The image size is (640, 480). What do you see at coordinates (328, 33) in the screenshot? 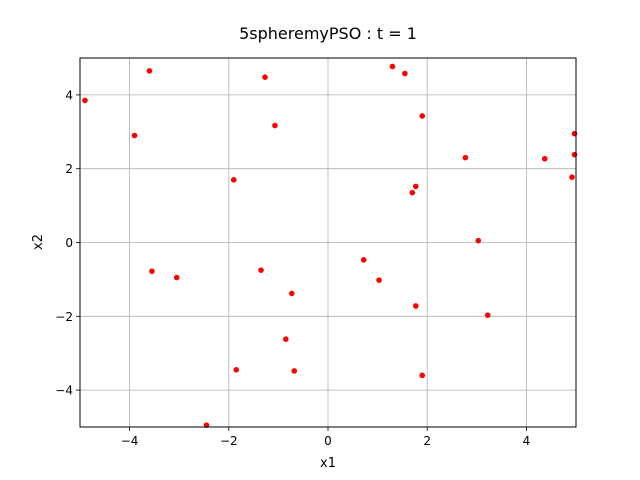
I see `chart-title: 5spheremyPSO : t = 1` at bounding box center [328, 33].